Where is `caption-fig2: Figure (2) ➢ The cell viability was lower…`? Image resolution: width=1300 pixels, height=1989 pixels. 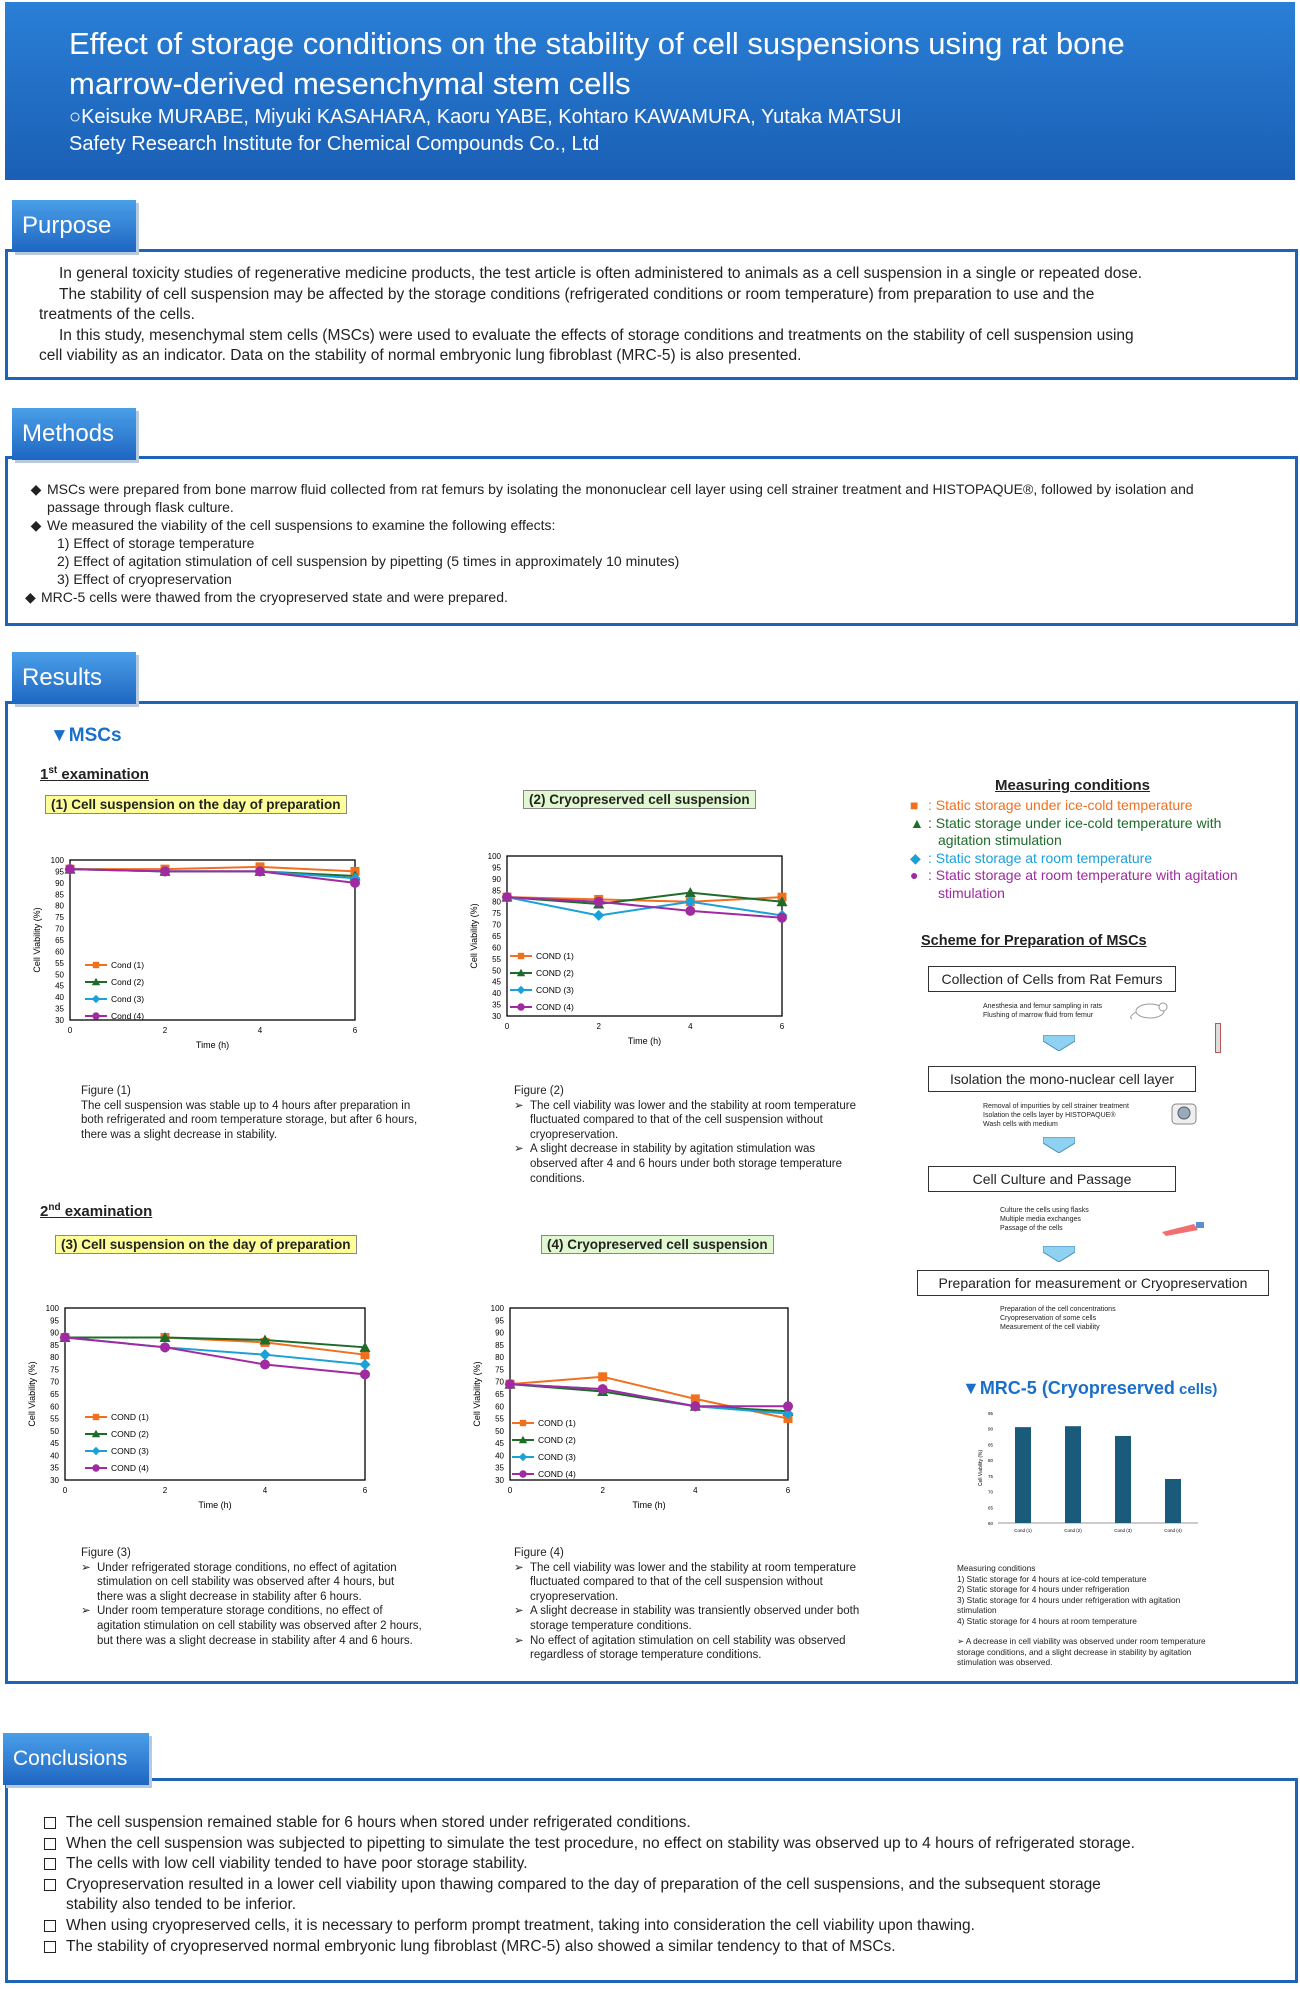
caption-fig2: Figure (2) ➢ The cell viability was lower… is located at coordinates (685, 1135).